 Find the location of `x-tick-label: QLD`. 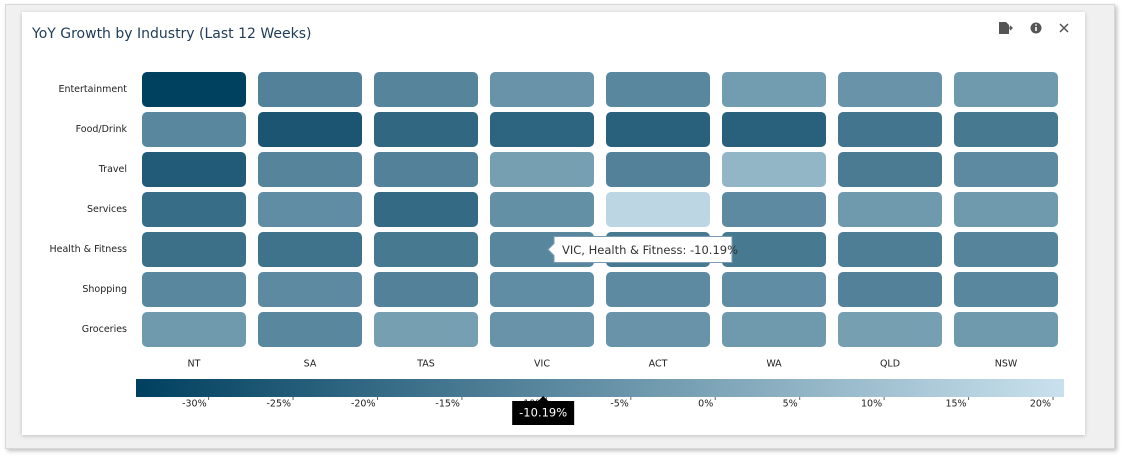

x-tick-label: QLD is located at coordinates (890, 364).